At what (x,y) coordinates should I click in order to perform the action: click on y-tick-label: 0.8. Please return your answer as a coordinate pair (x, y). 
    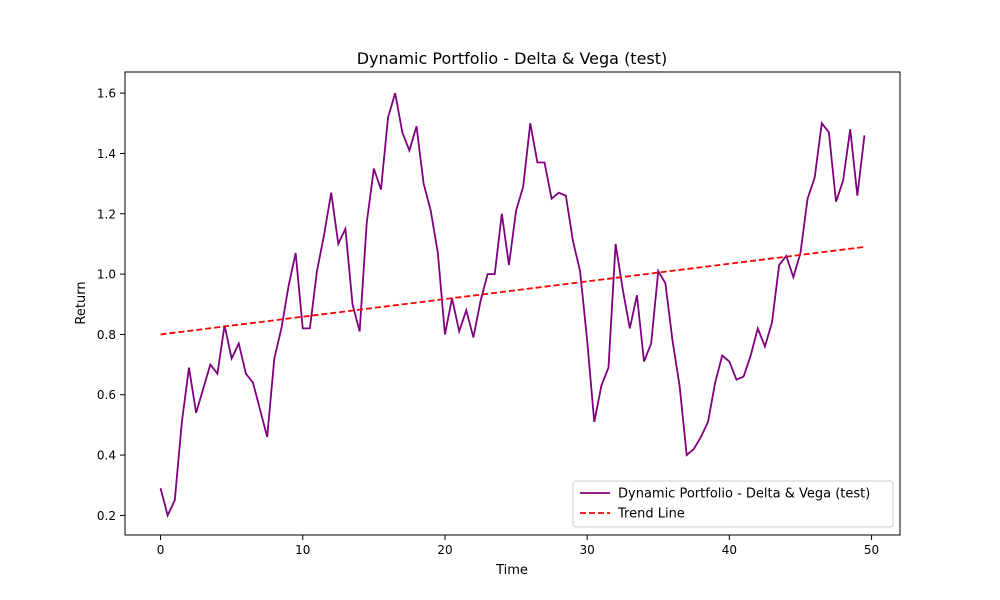
    Looking at the image, I should click on (106, 335).